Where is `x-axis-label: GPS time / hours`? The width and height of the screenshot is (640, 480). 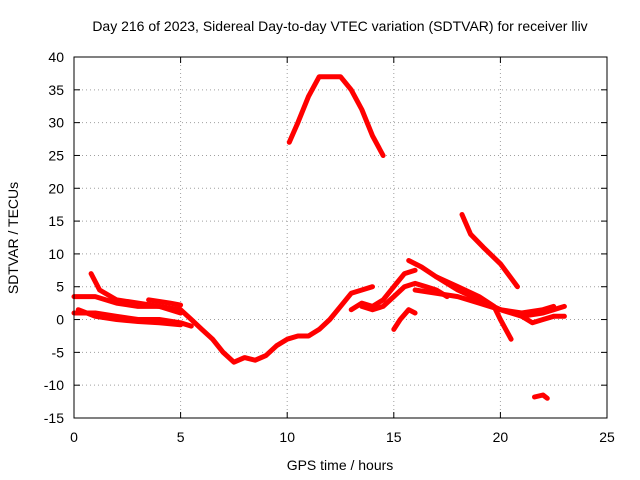 x-axis-label: GPS time / hours is located at coordinates (340, 465).